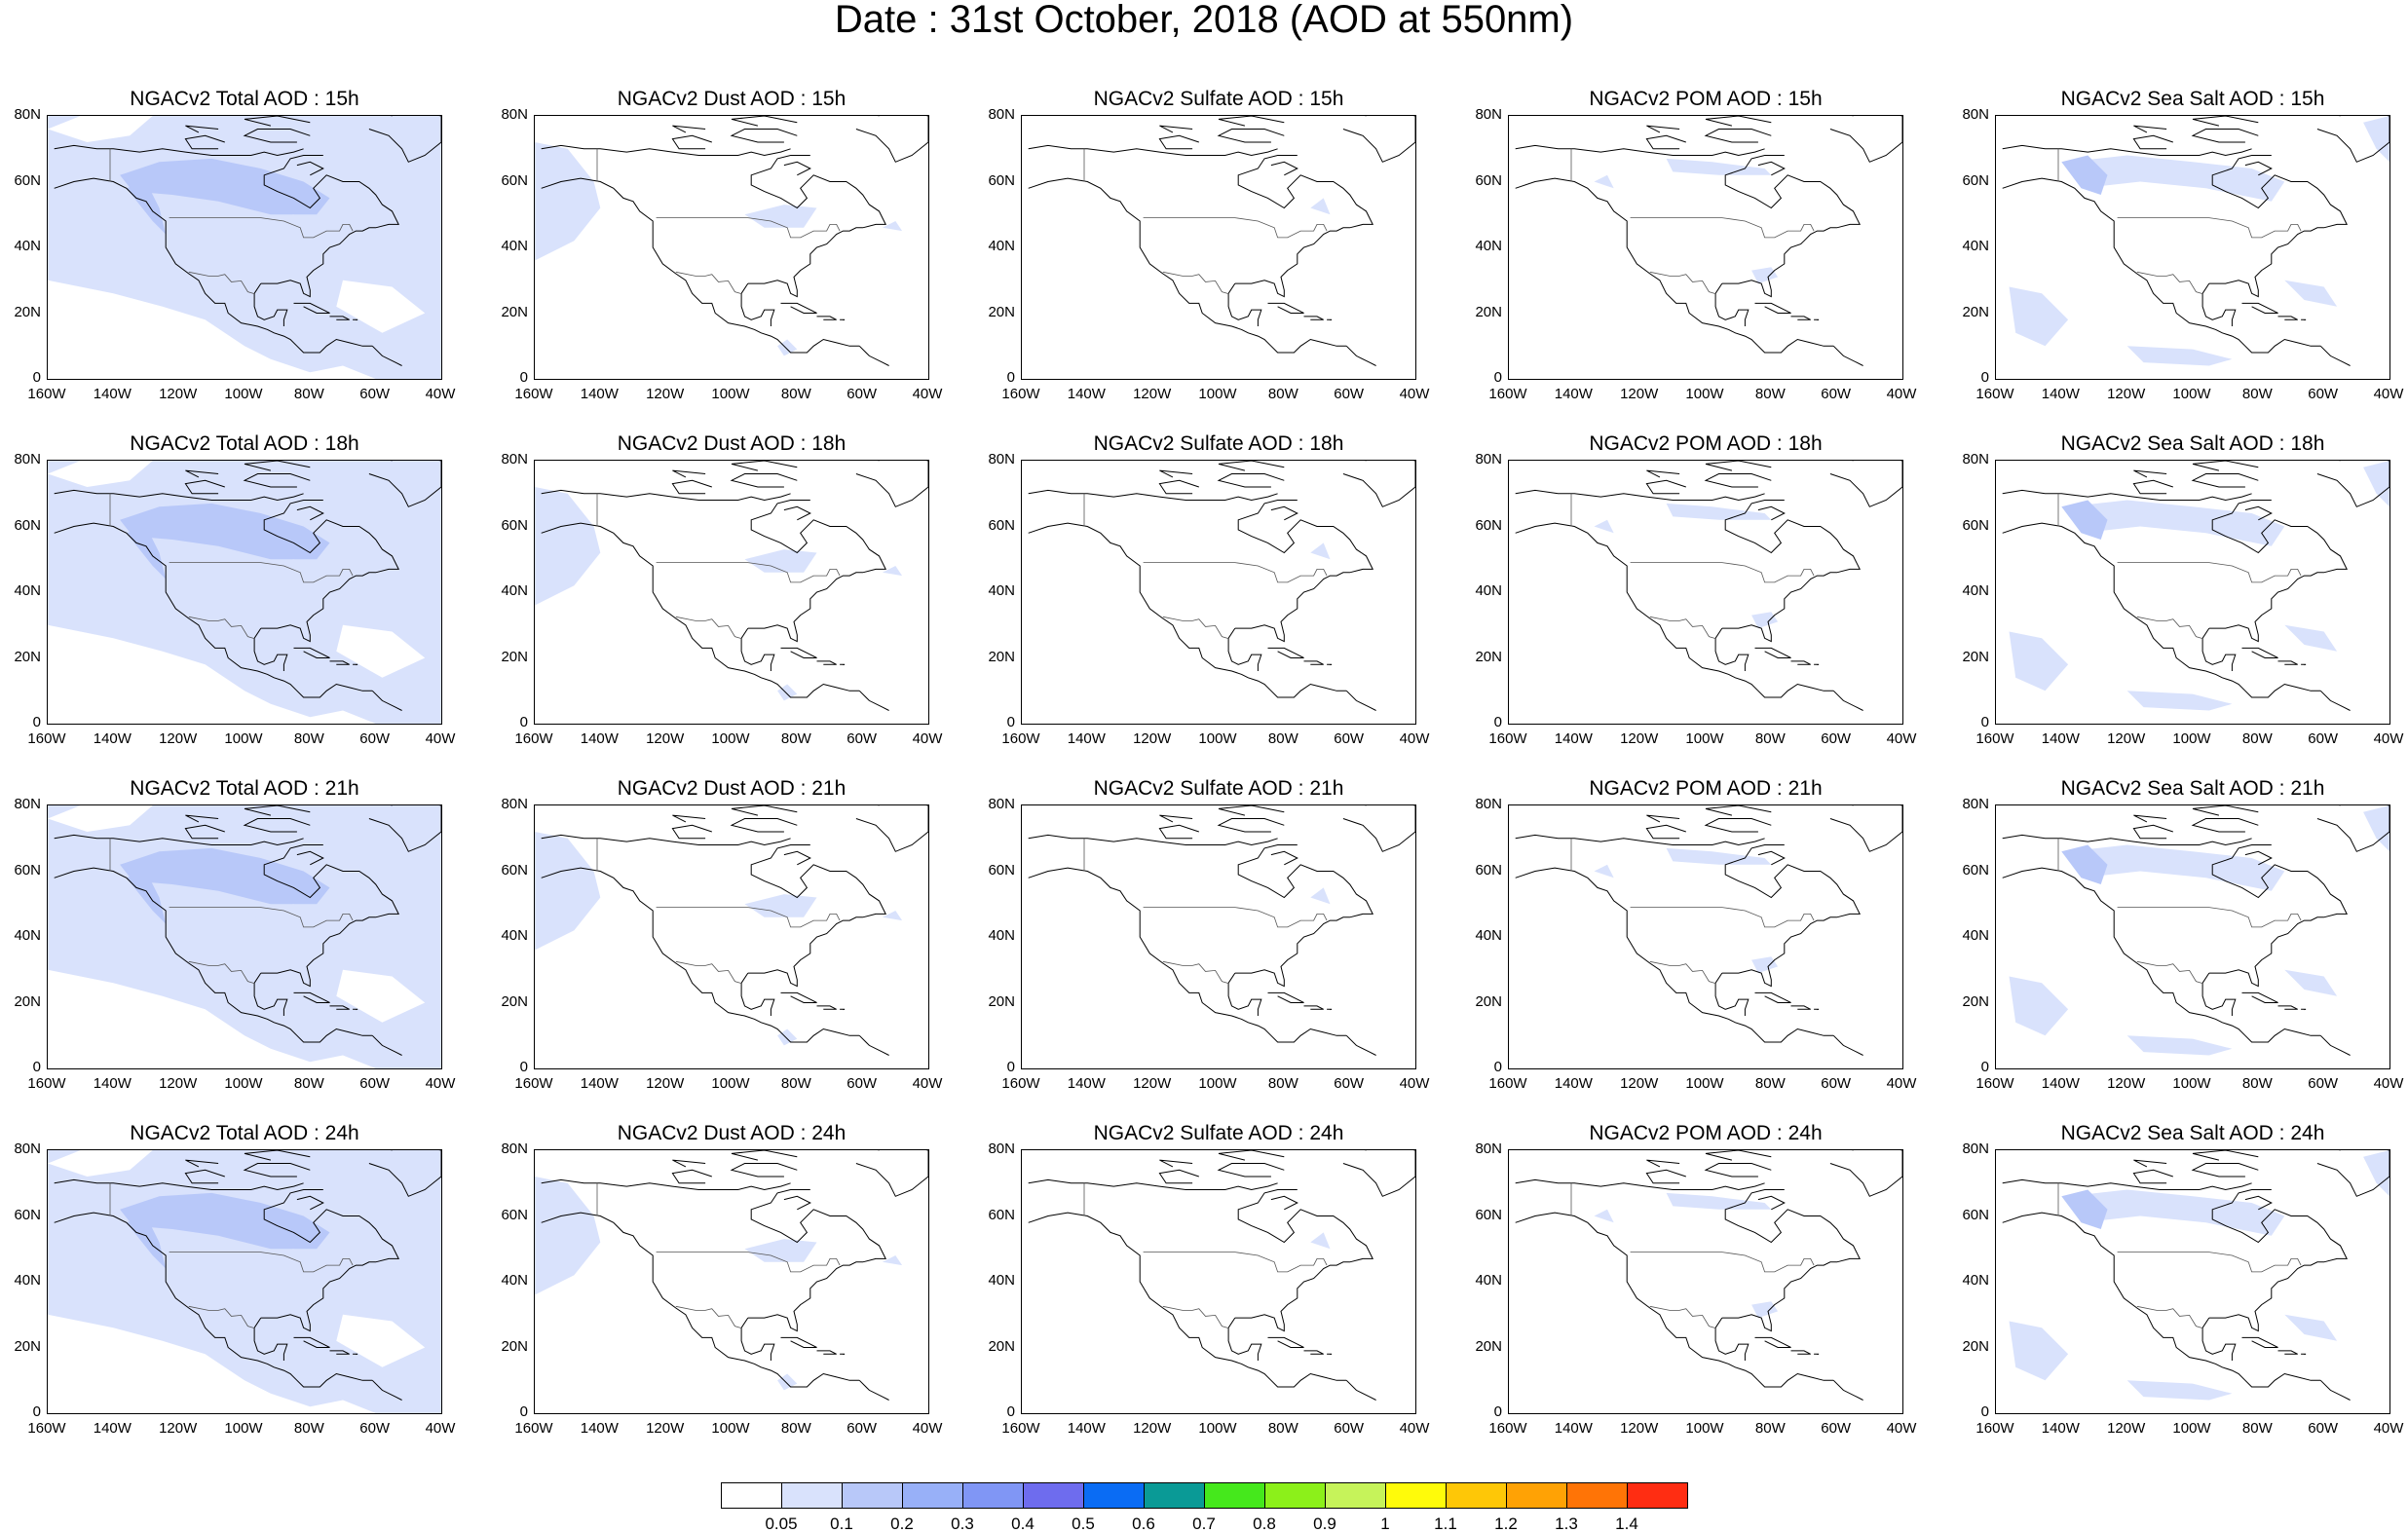  Describe the element at coordinates (1506, 1524) in the screenshot. I see `colorbar-label: 1.2` at that location.